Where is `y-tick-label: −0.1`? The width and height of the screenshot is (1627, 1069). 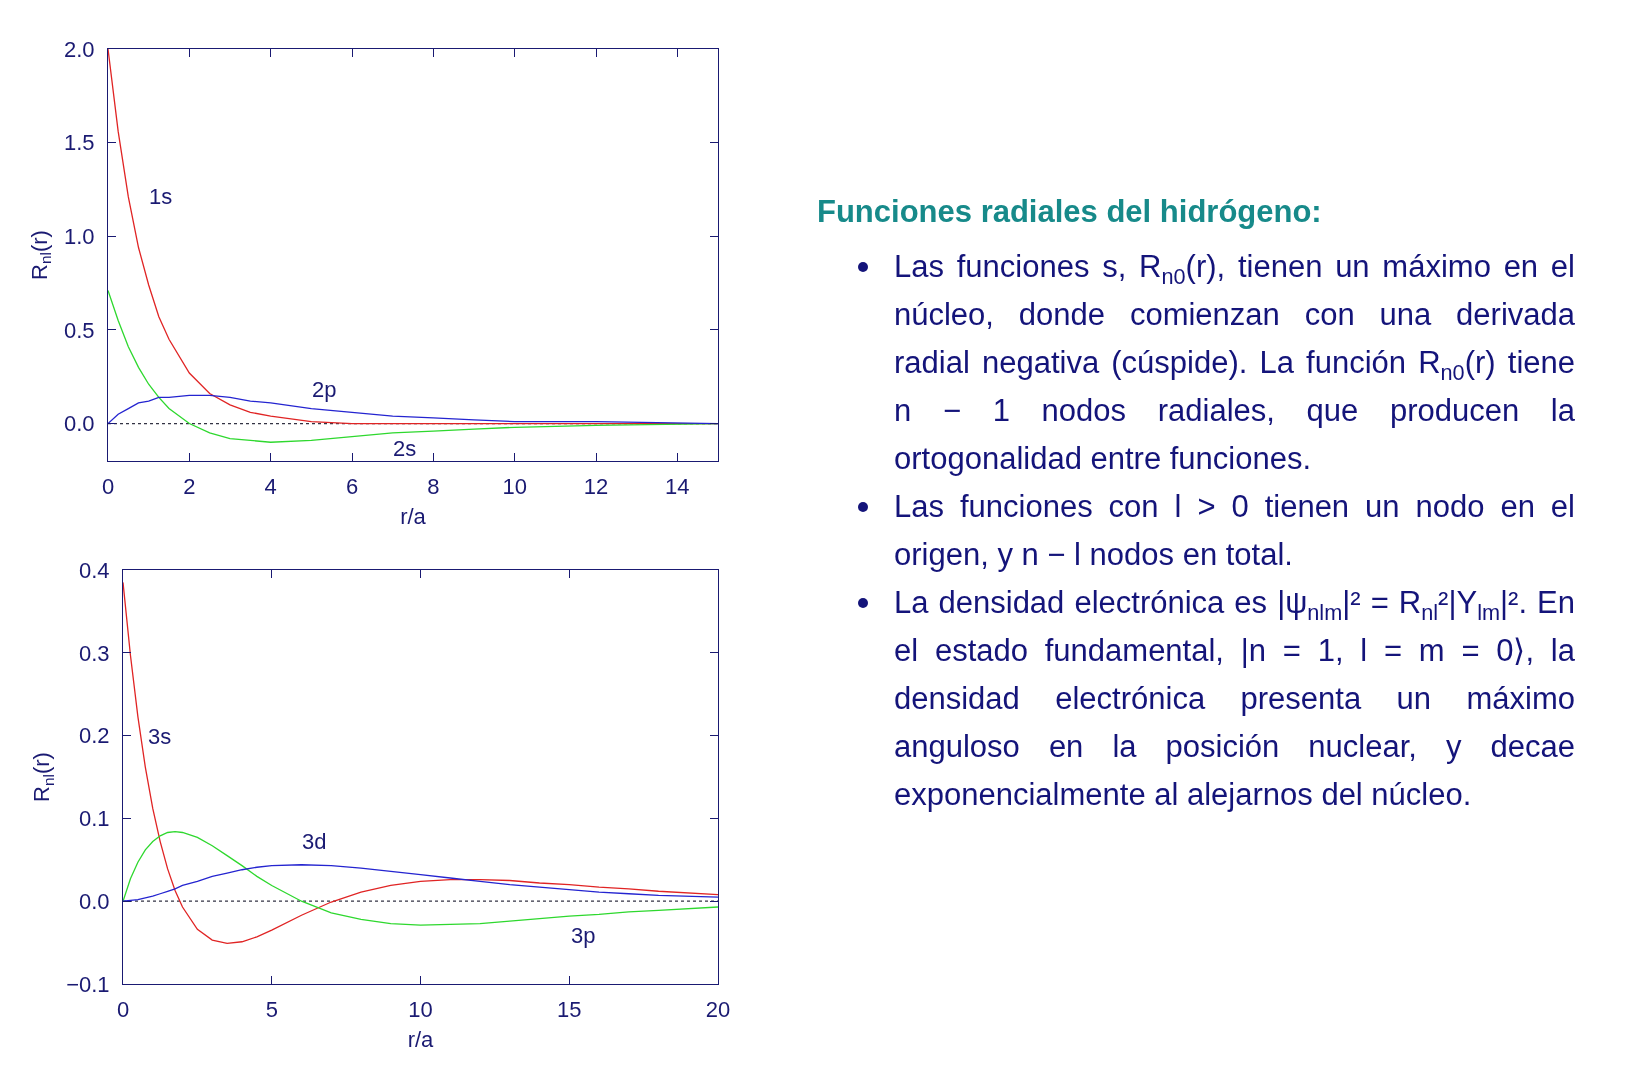 y-tick-label: −0.1 is located at coordinates (88, 984).